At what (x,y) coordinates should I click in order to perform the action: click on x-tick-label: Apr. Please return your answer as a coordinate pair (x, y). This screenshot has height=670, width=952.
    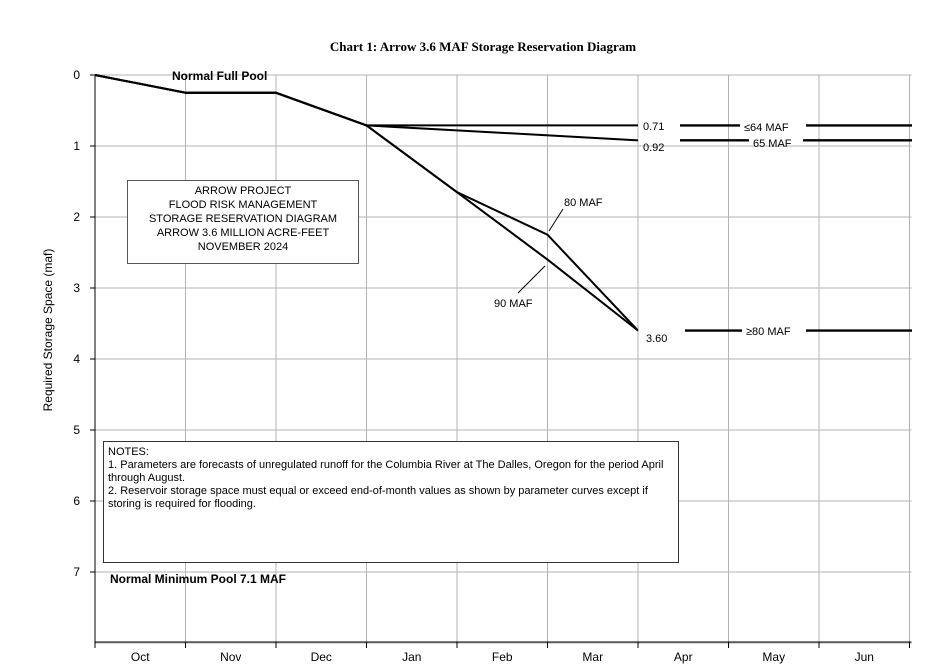
    Looking at the image, I should click on (683, 657).